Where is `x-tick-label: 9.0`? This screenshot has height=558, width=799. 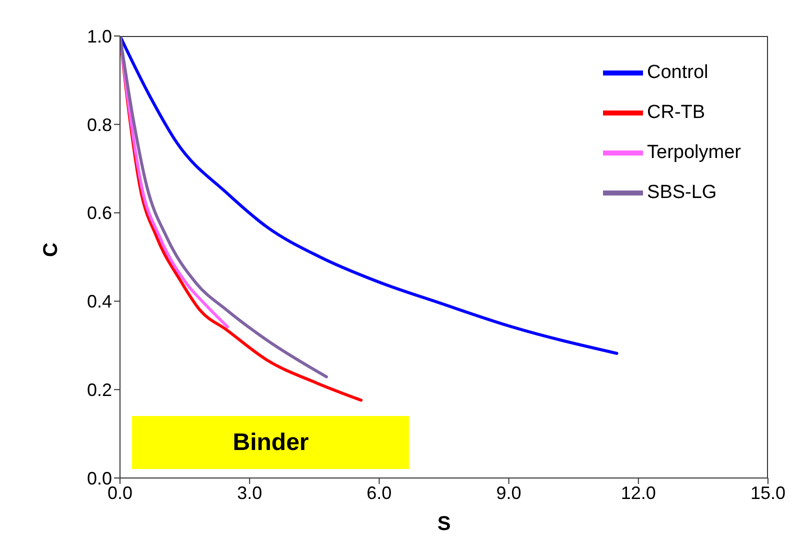 x-tick-label: 9.0 is located at coordinates (509, 492).